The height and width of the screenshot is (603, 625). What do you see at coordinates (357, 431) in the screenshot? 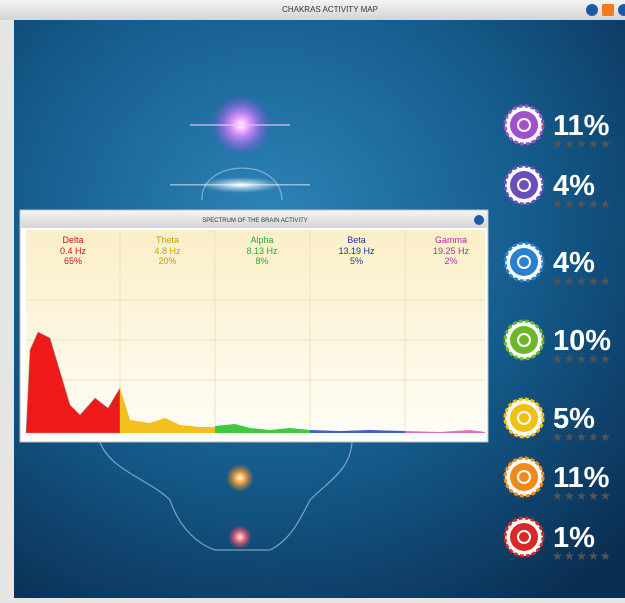
I see `beta-area` at bounding box center [357, 431].